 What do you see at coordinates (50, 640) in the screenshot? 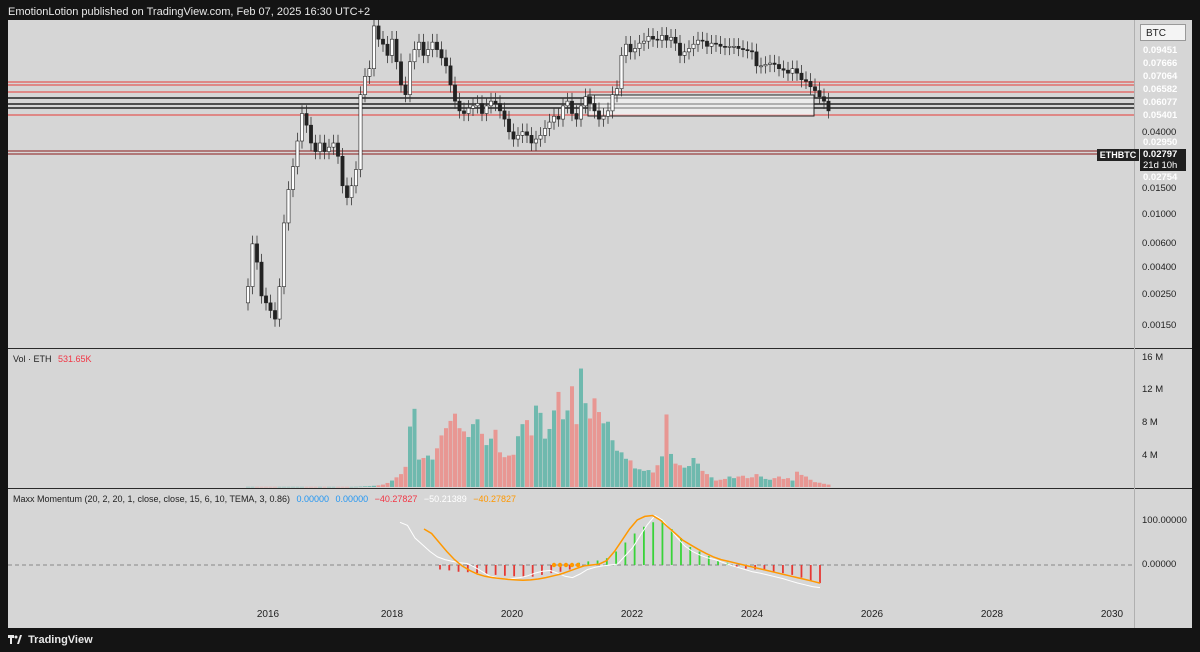
I see `footer-brand: TradingView` at bounding box center [50, 640].